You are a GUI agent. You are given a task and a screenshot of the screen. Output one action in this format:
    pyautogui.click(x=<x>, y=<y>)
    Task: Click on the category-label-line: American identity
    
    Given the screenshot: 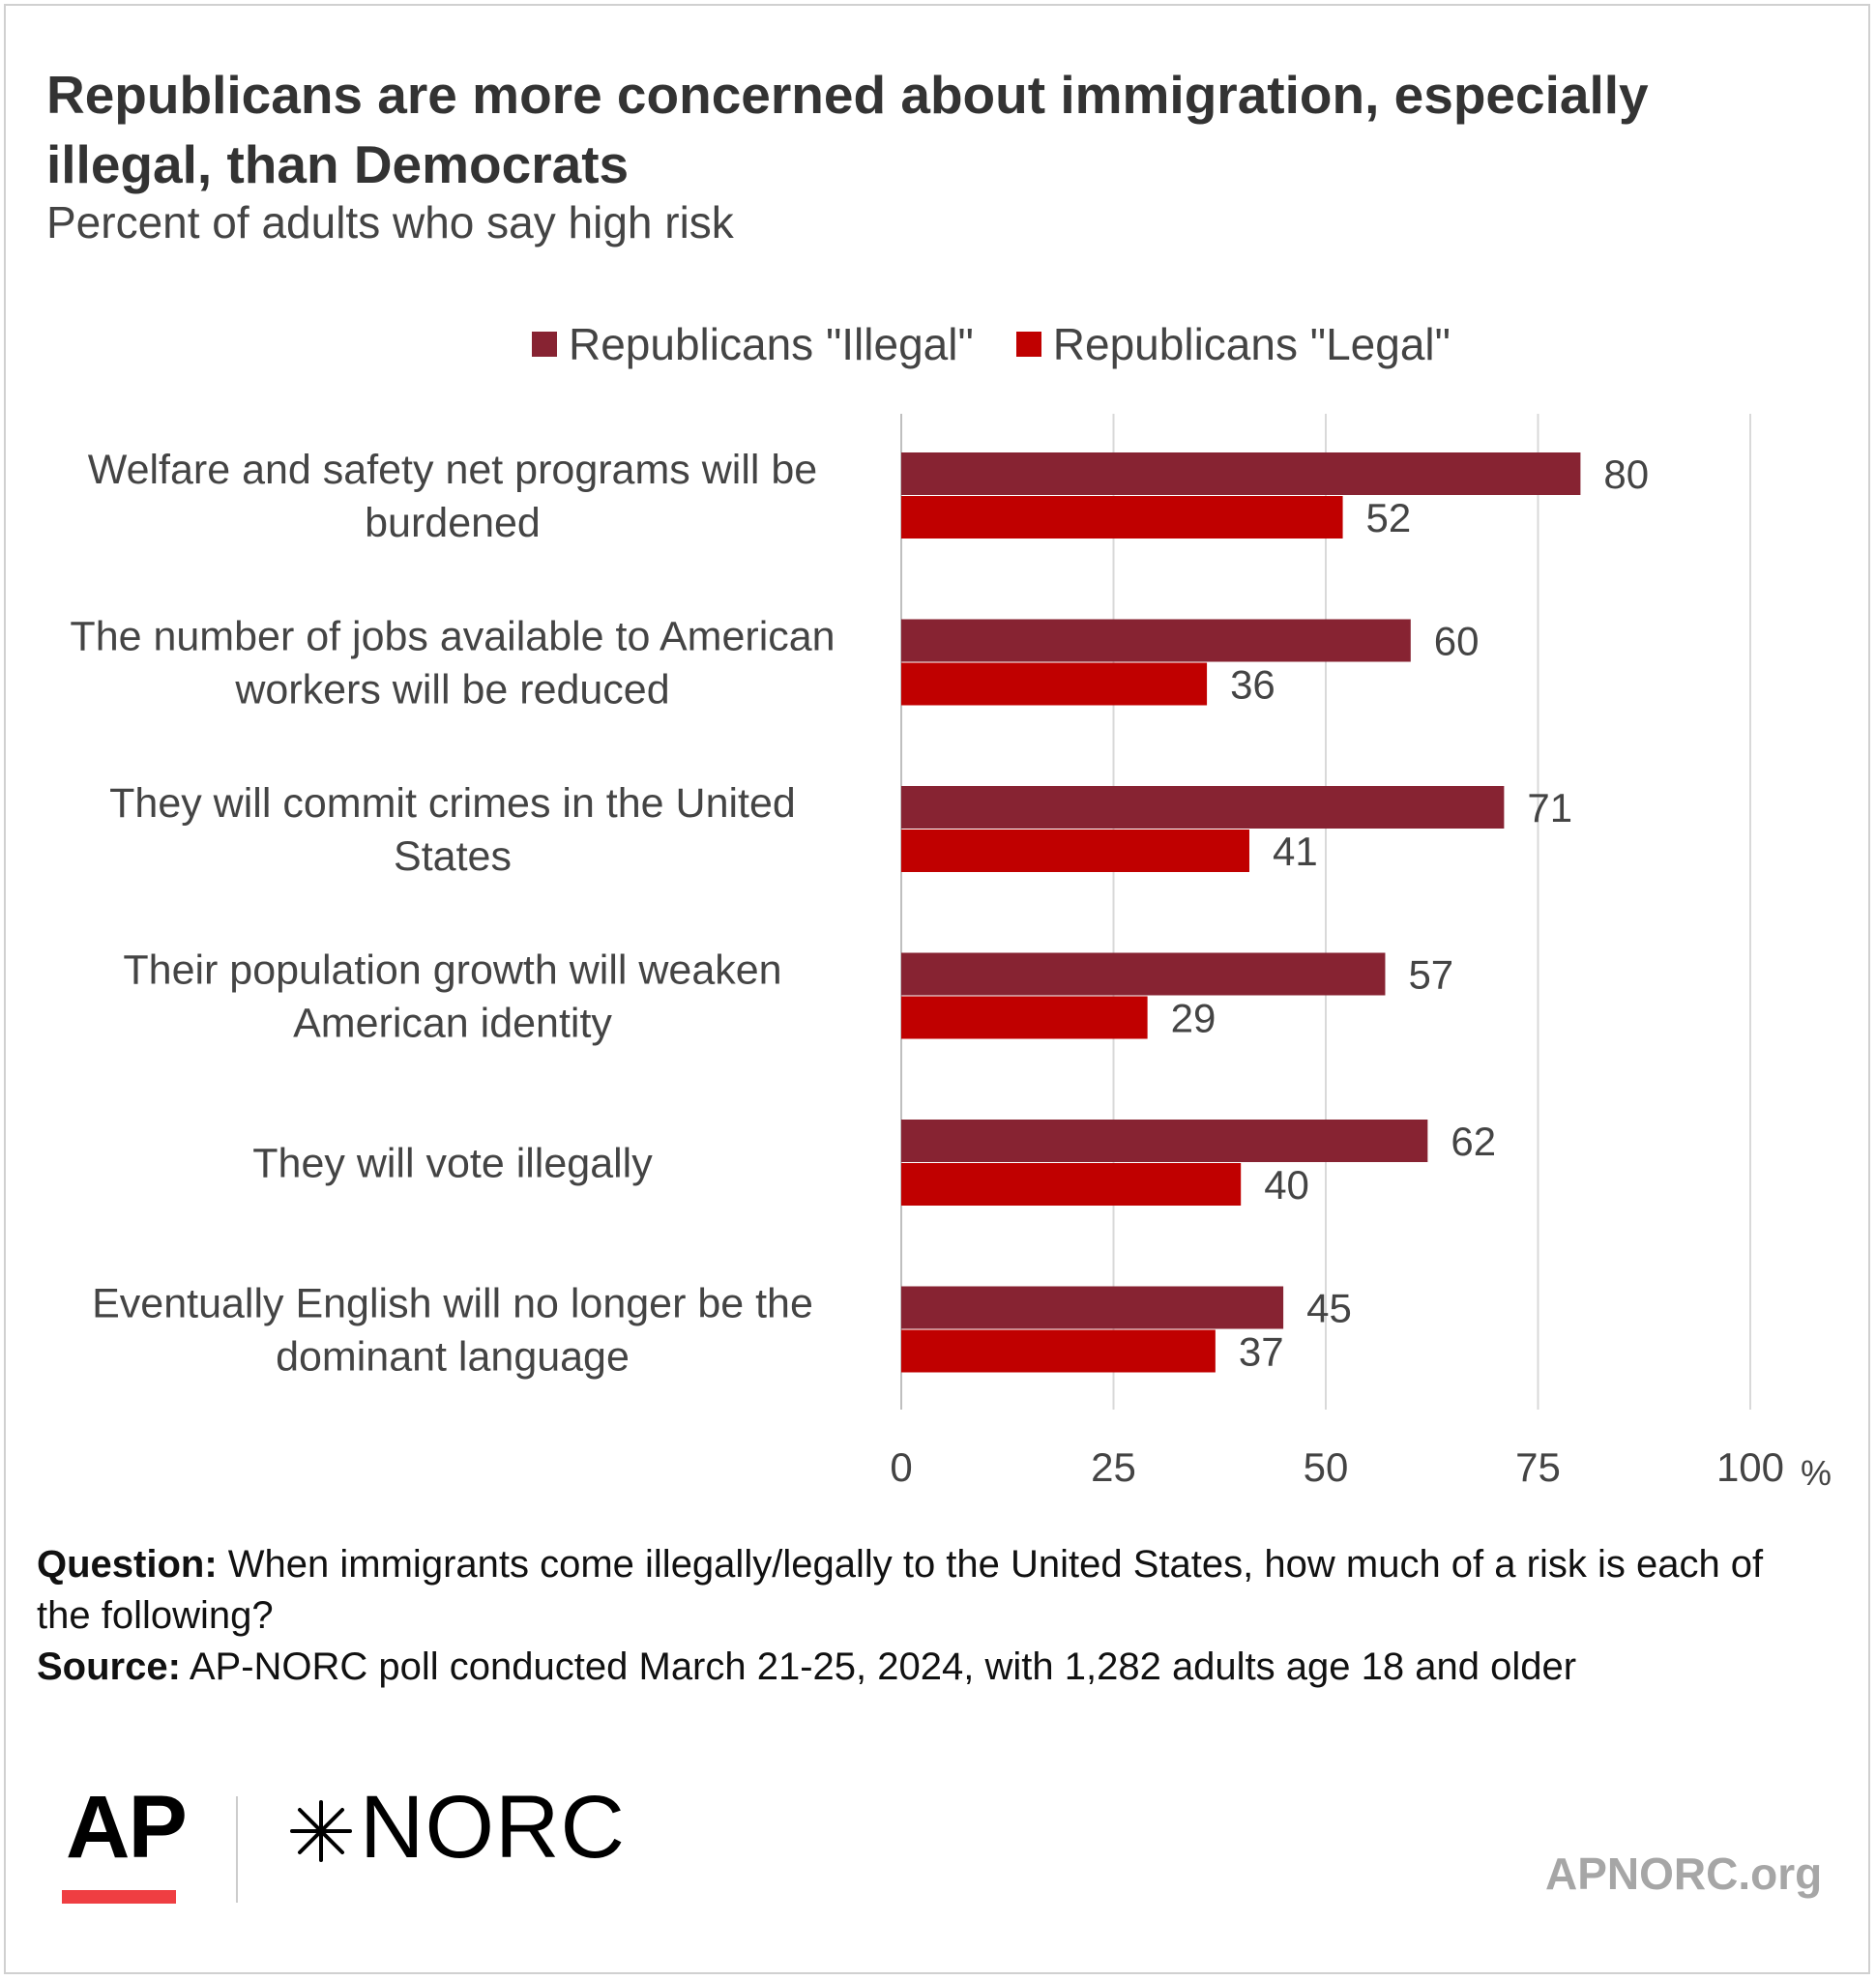 What is the action you would take?
    pyautogui.click(x=452, y=1024)
    